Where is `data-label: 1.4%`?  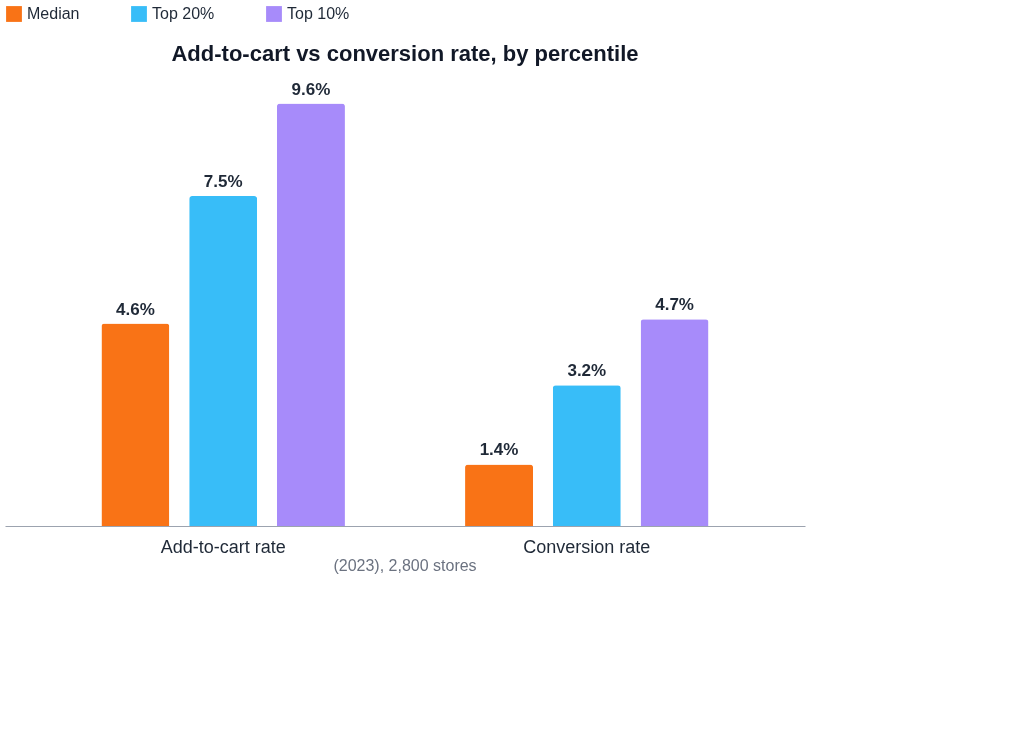 data-label: 1.4% is located at coordinates (499, 450).